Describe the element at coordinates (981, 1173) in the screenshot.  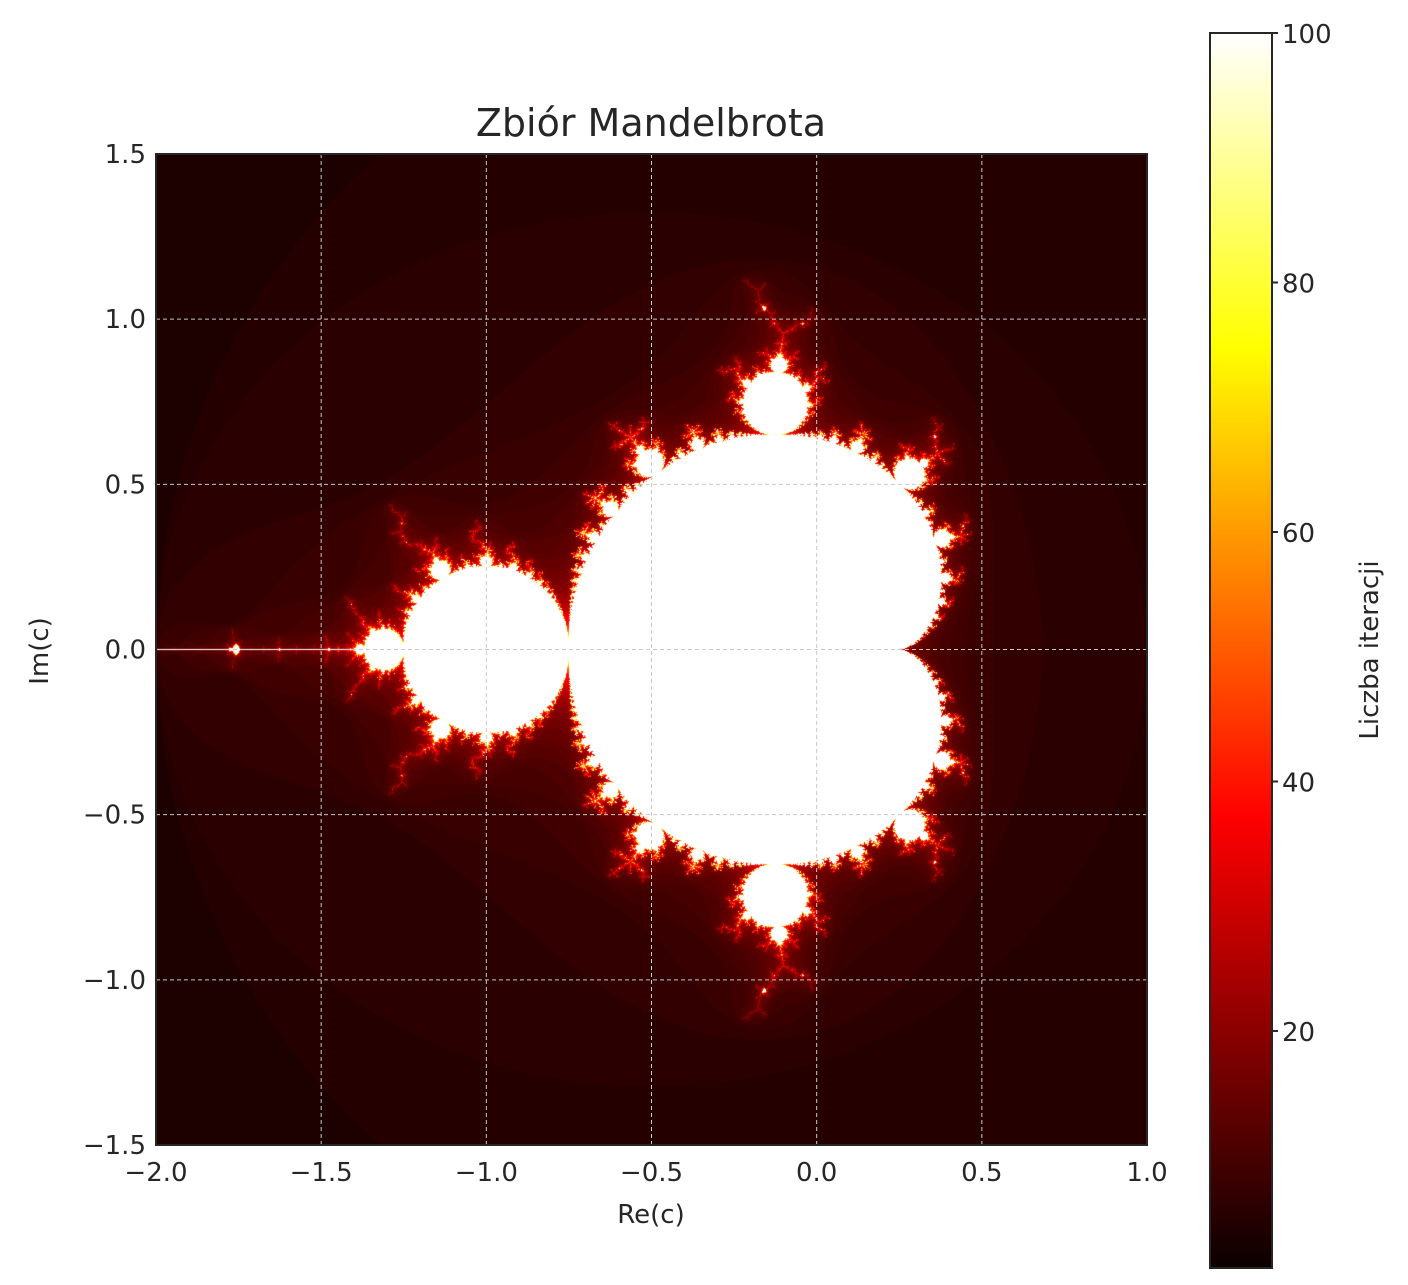
I see `x-tick-label: 0.5` at that location.